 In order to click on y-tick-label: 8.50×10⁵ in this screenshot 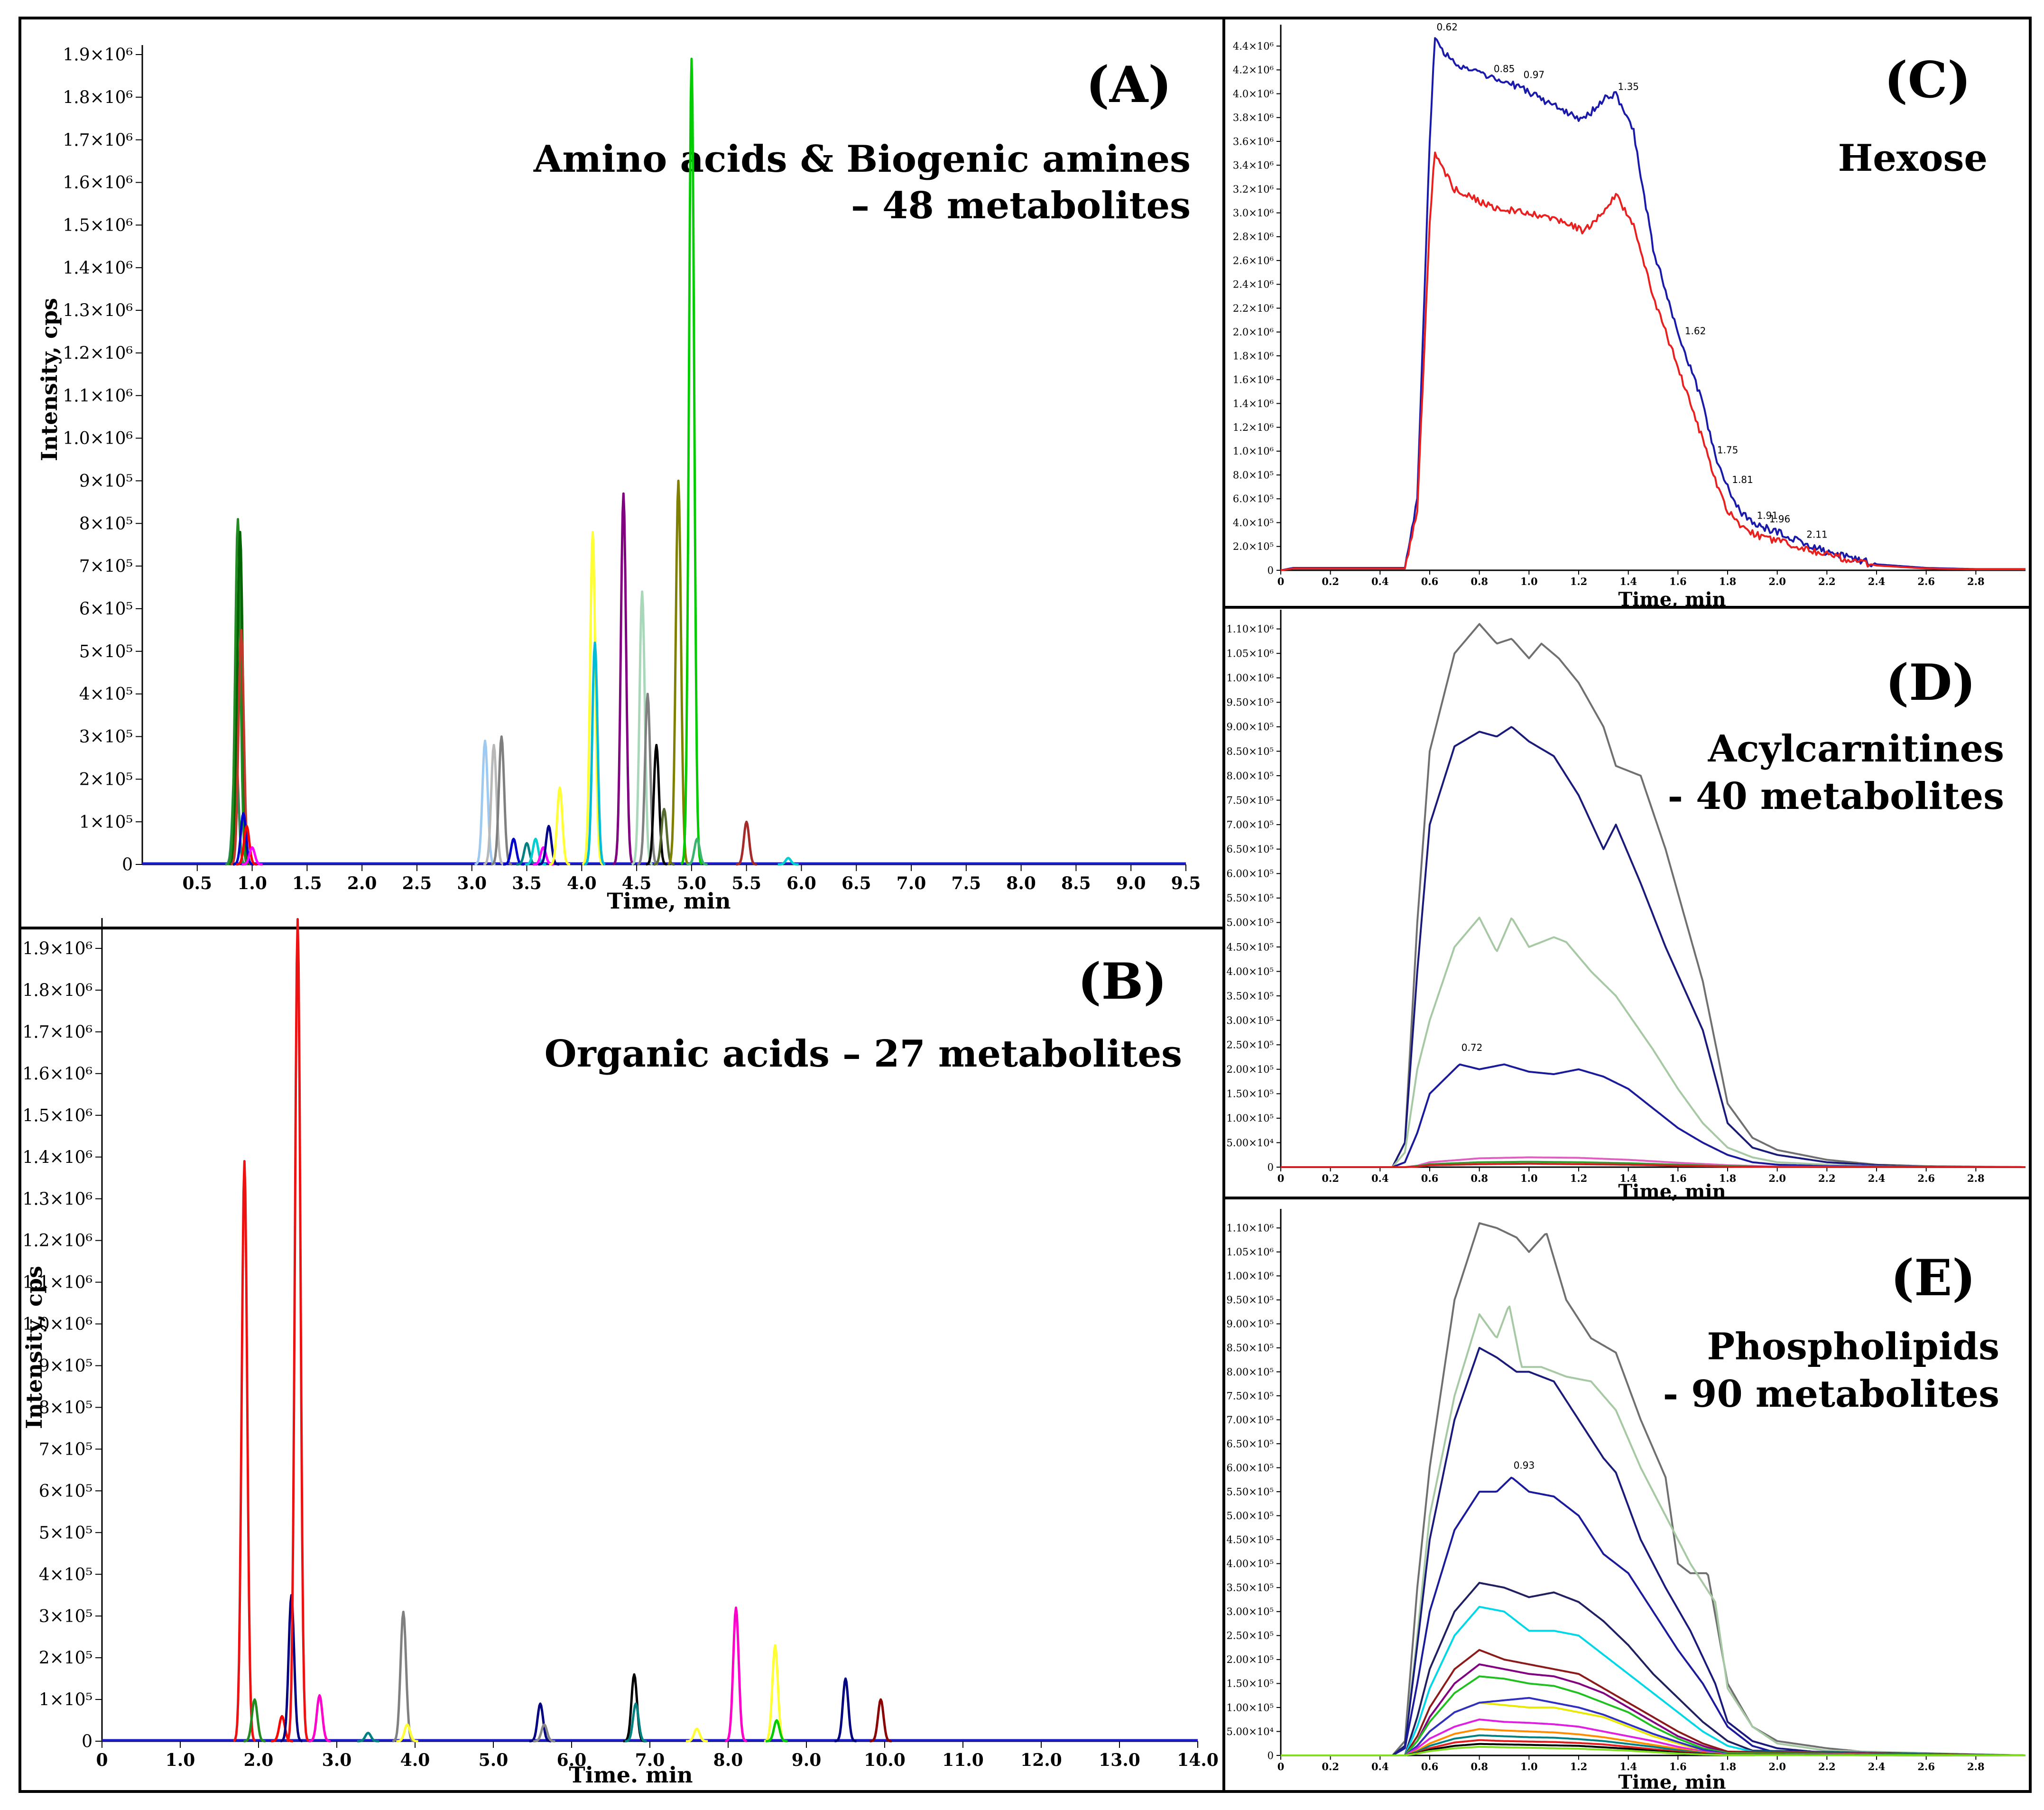, I will do `click(1251, 751)`.